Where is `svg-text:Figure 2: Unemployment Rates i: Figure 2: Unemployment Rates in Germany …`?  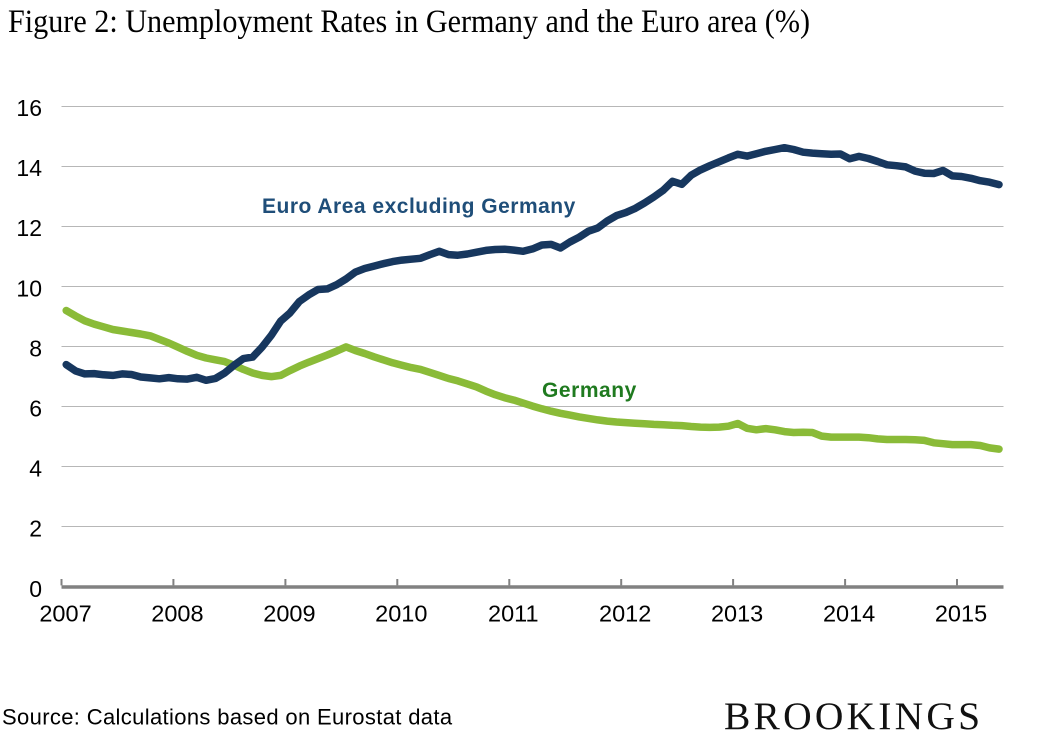
svg-text:Figure 2: Unemployment Rates i: Figure 2: Unemployment Rates in Germany … is located at coordinates (409, 22).